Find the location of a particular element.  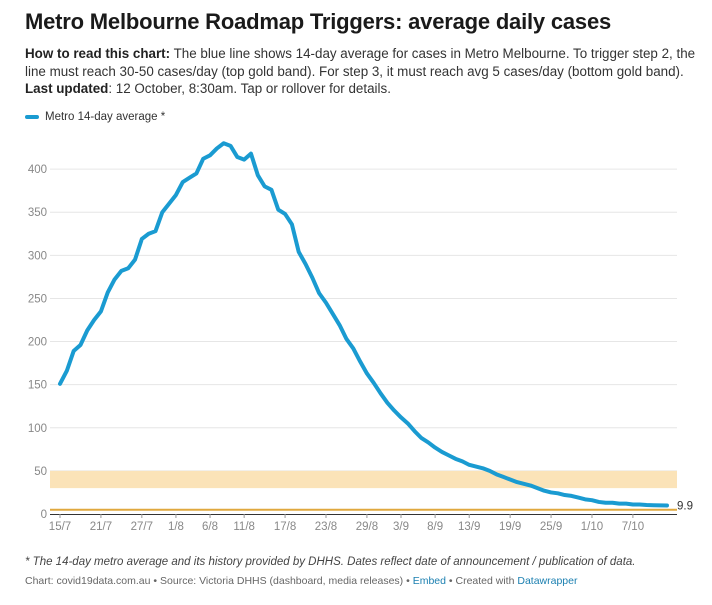

y-tick-label: 200 is located at coordinates (37, 343).